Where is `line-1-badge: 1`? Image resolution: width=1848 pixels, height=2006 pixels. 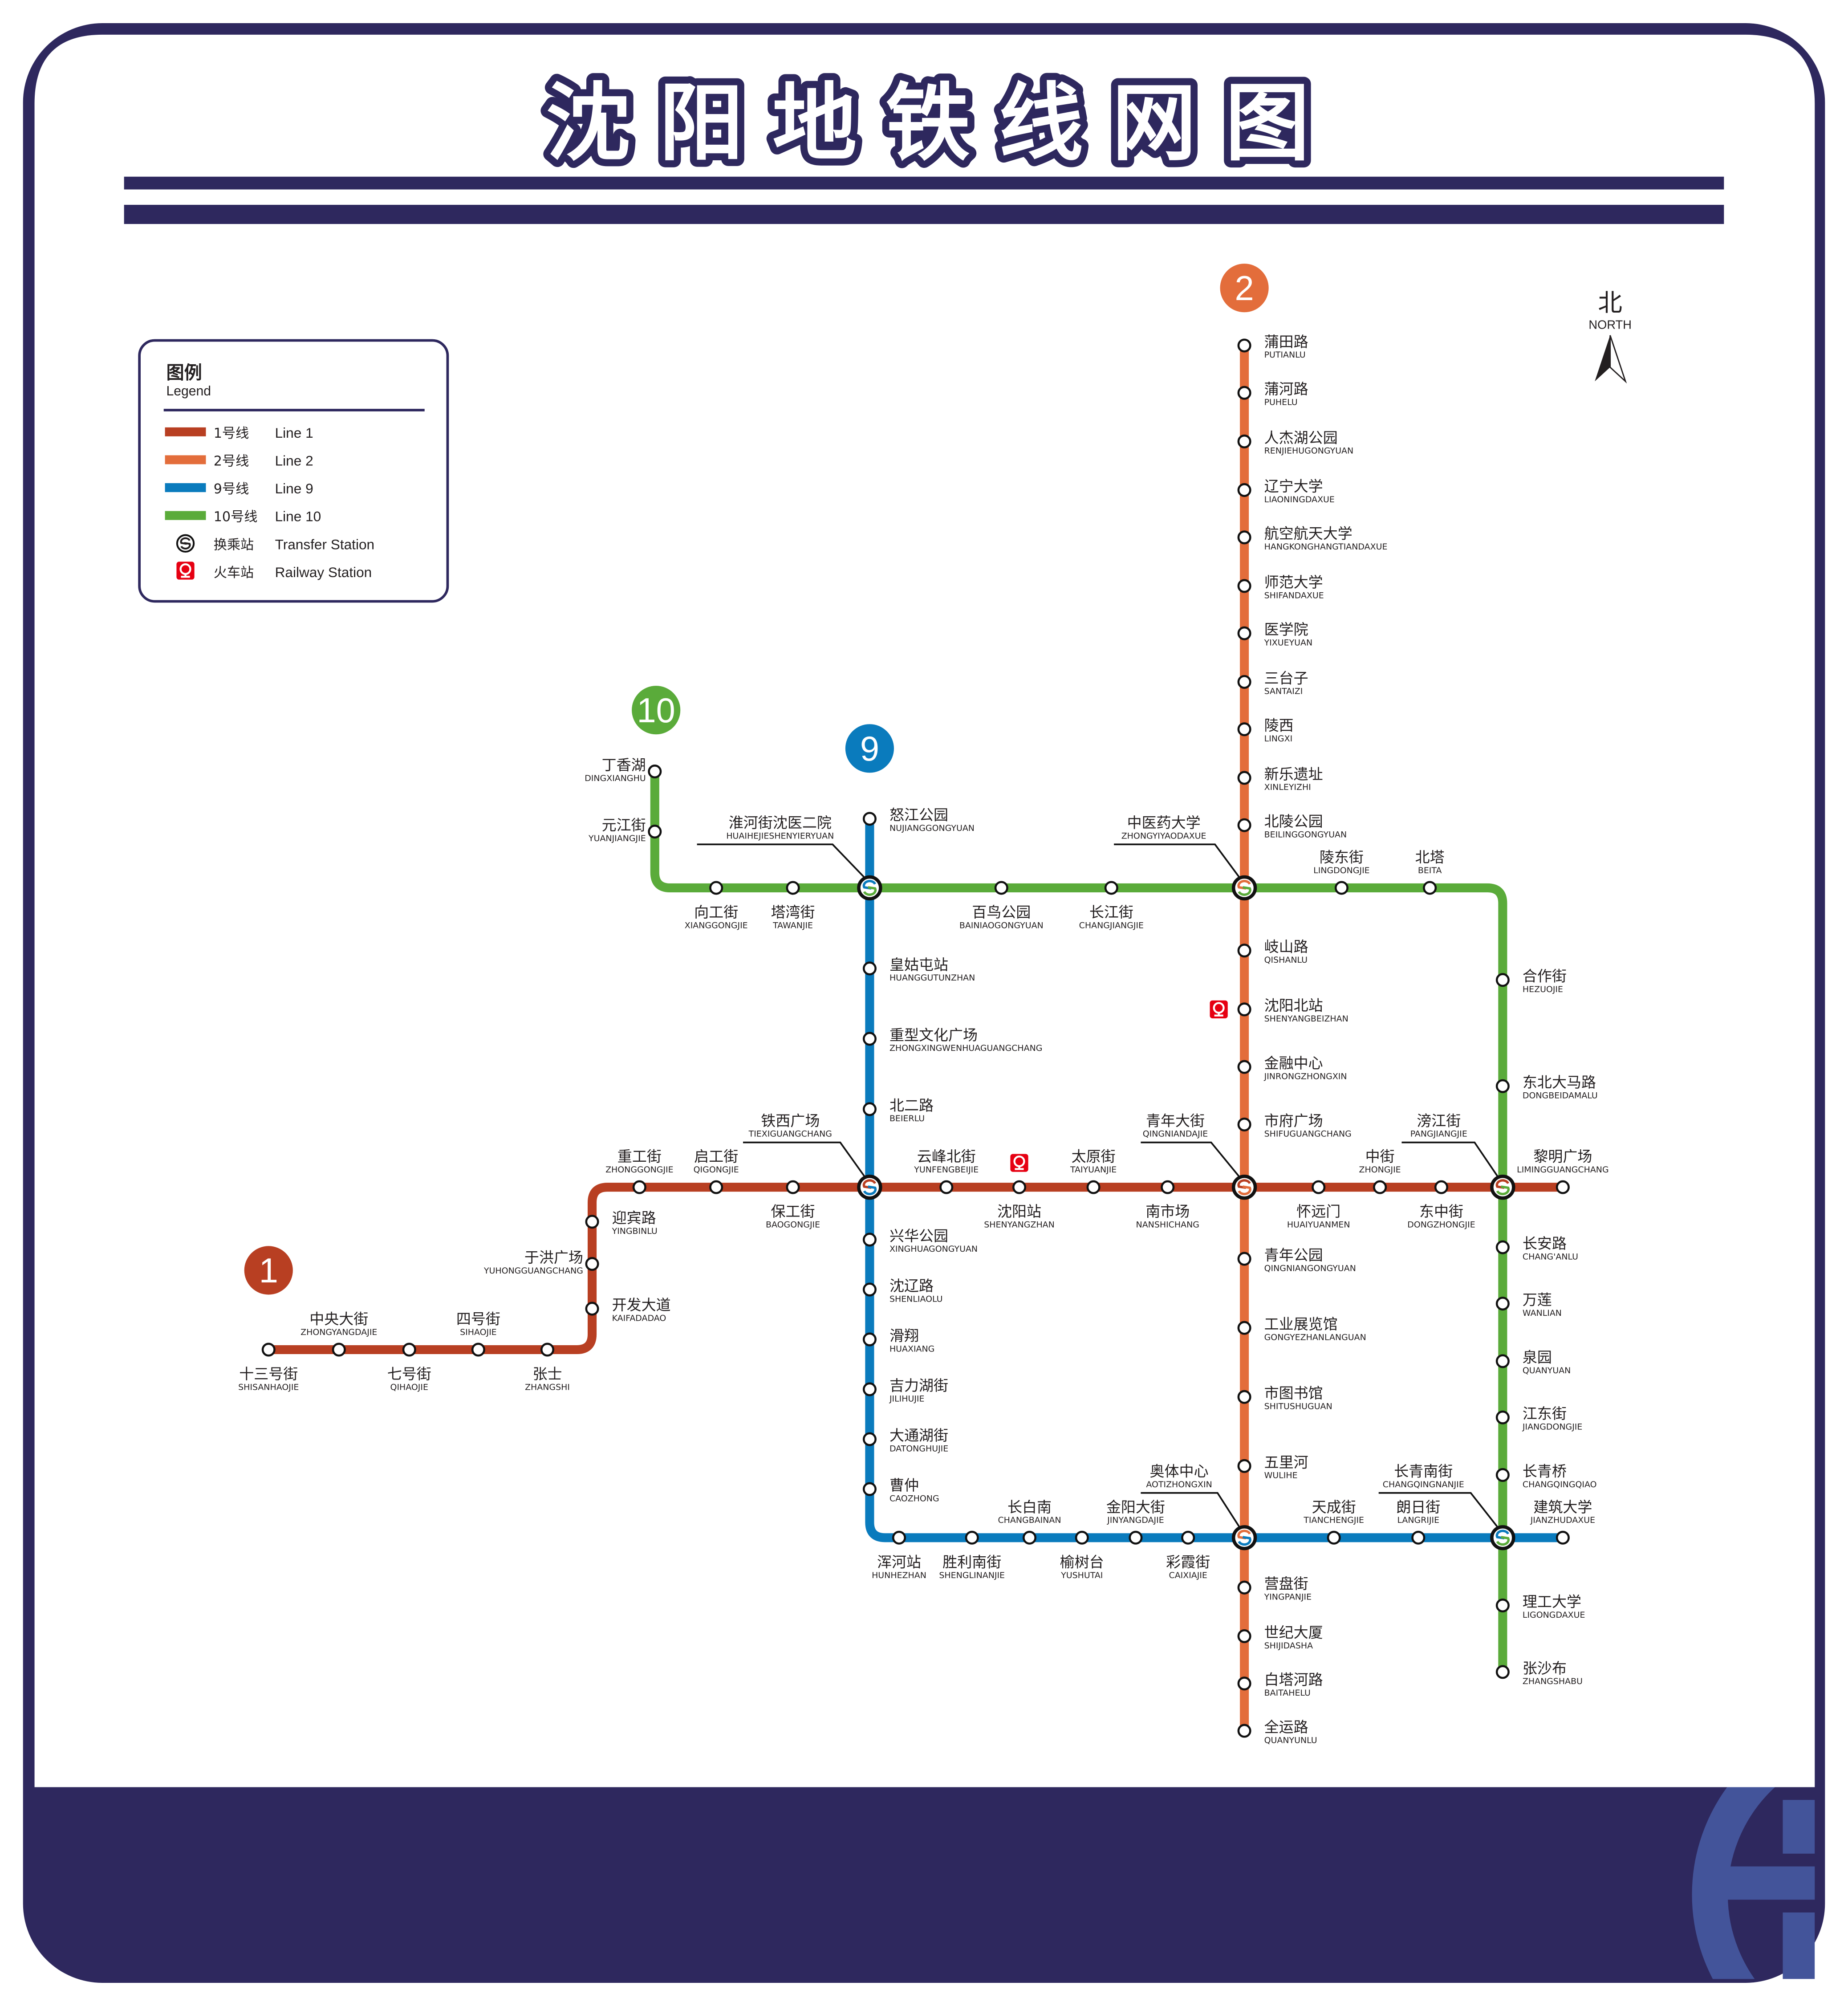
line-1-badge: 1 is located at coordinates (268, 1270).